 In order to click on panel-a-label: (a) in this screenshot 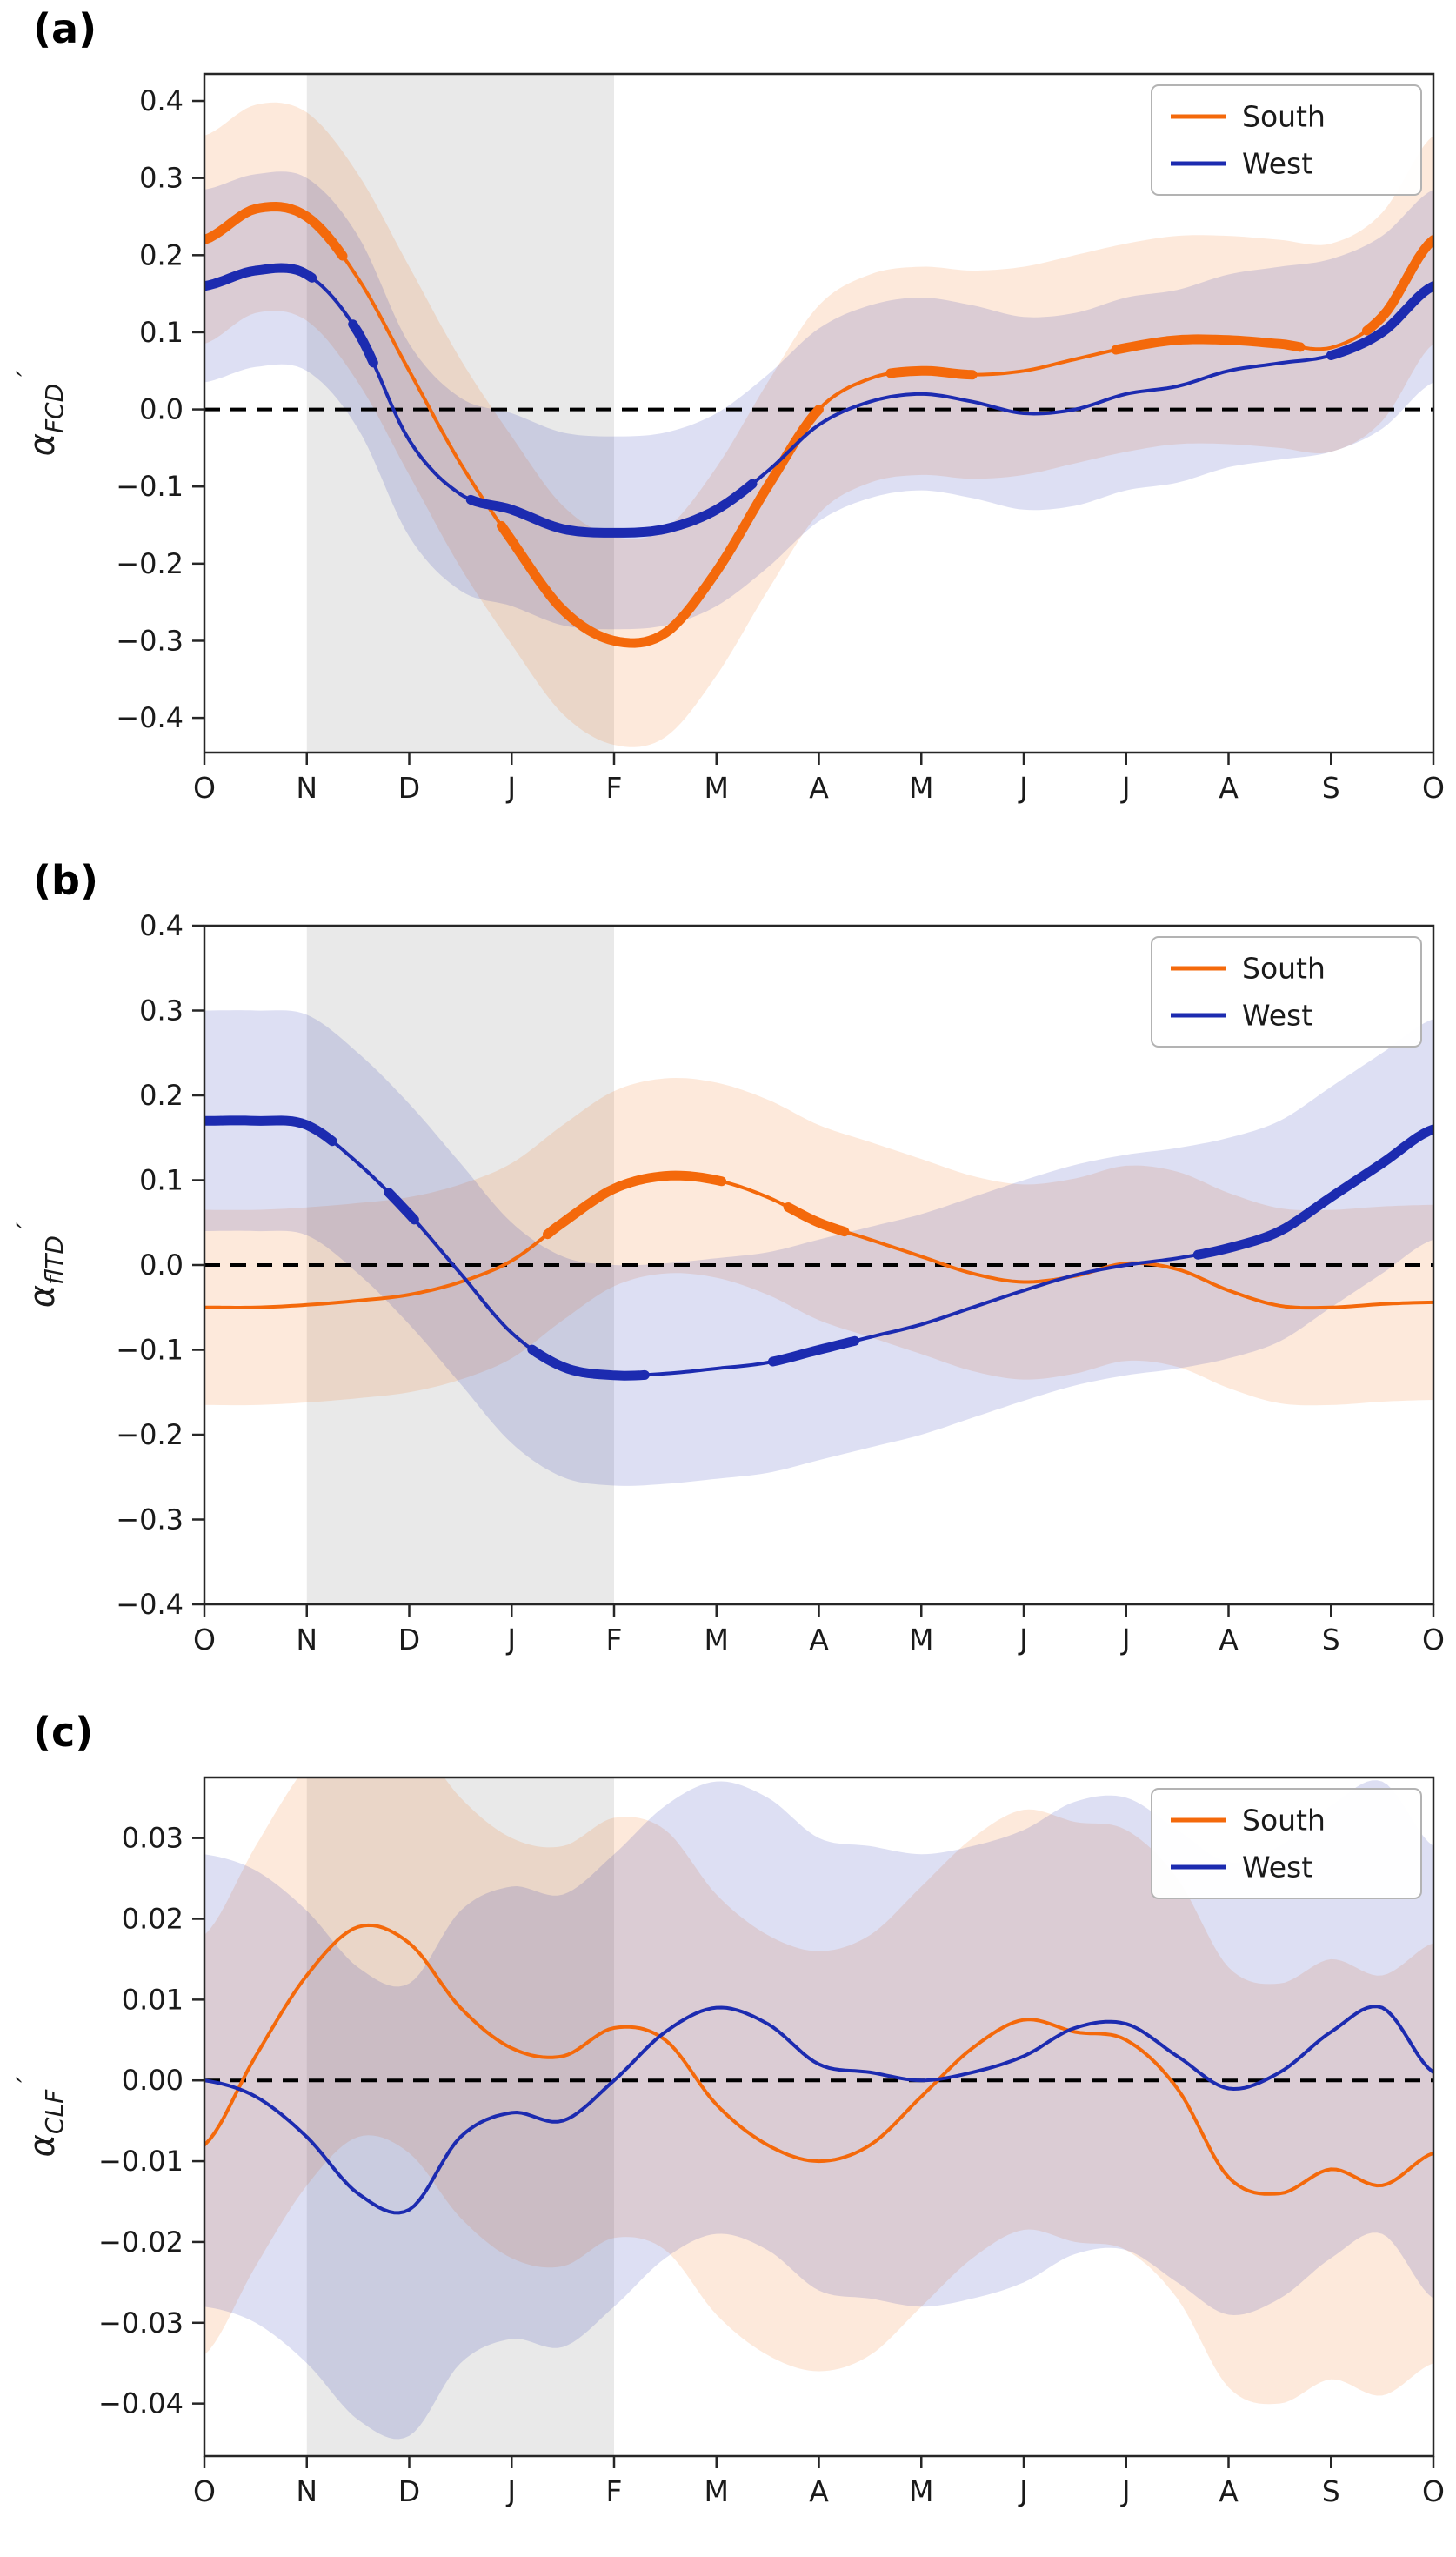, I will do `click(65, 29)`.